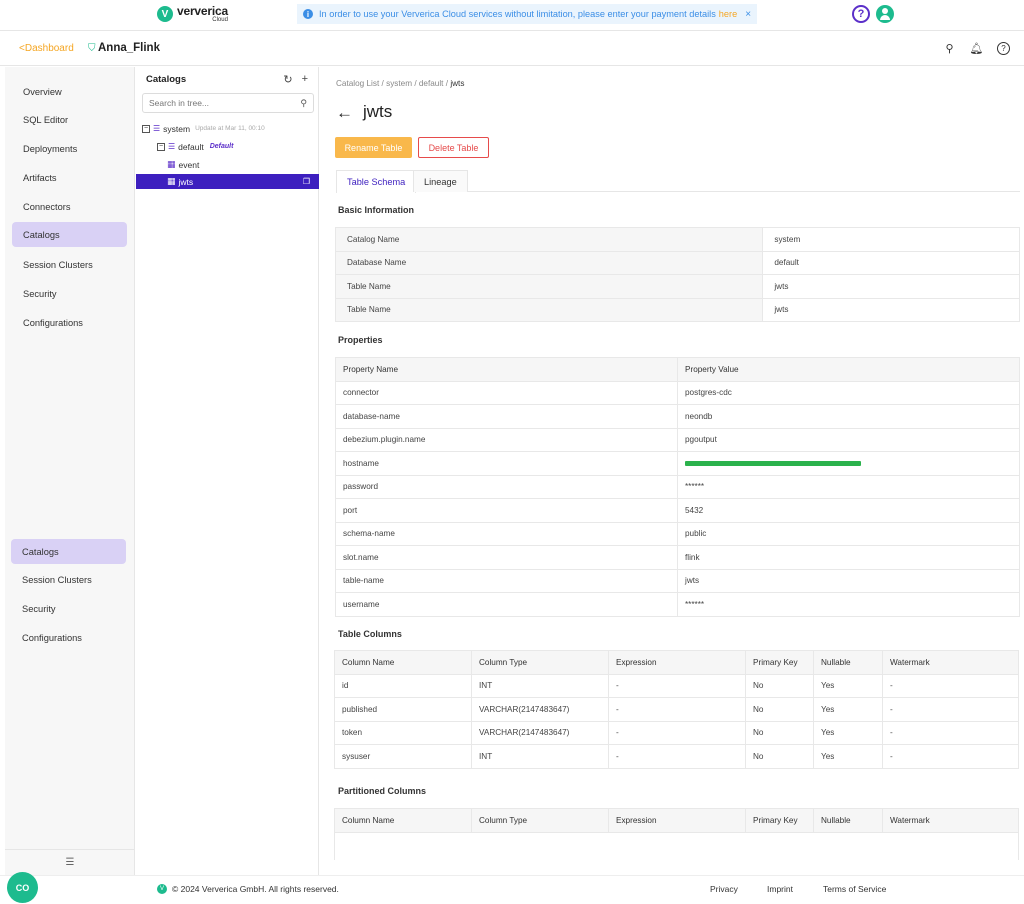  Describe the element at coordinates (46, 119) in the screenshot. I see `sidebar-item-sql-editor: SQL Editor` at that location.